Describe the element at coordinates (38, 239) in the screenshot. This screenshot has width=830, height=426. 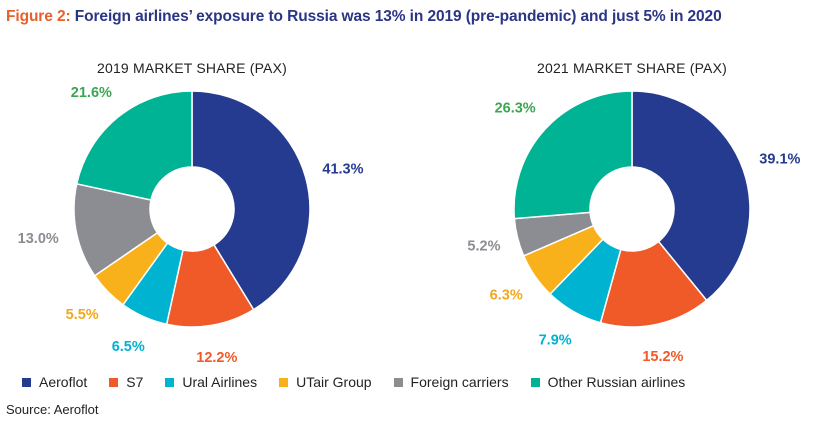
I see `data-label-2019-foreign-carriers: 13.0%` at that location.